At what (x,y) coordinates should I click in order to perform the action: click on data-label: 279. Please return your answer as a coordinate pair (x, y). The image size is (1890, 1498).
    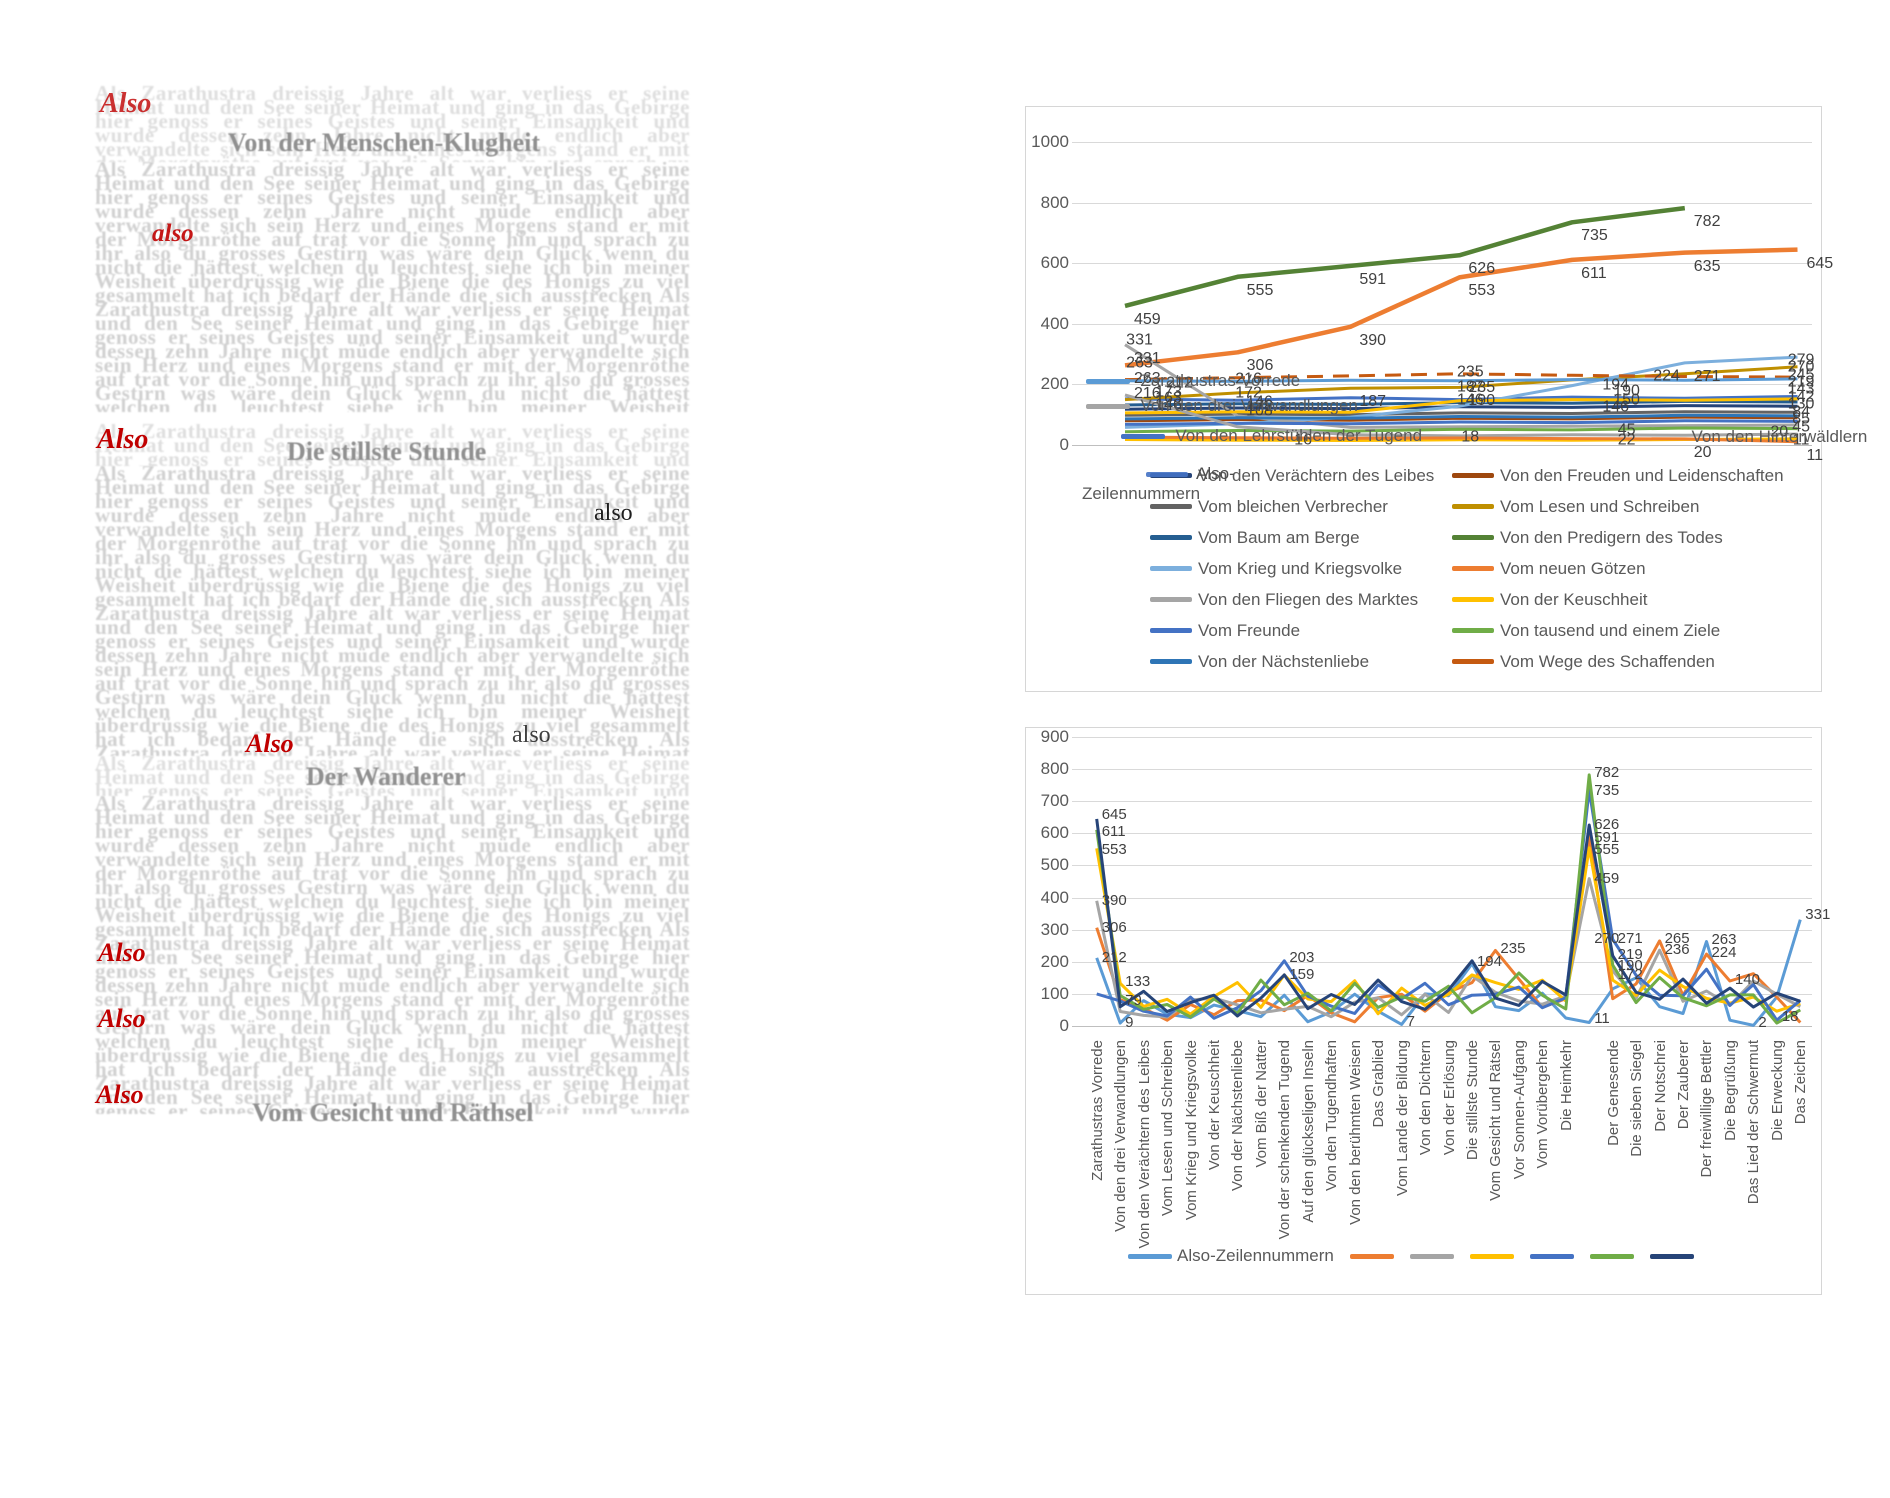
    Looking at the image, I should click on (1801, 360).